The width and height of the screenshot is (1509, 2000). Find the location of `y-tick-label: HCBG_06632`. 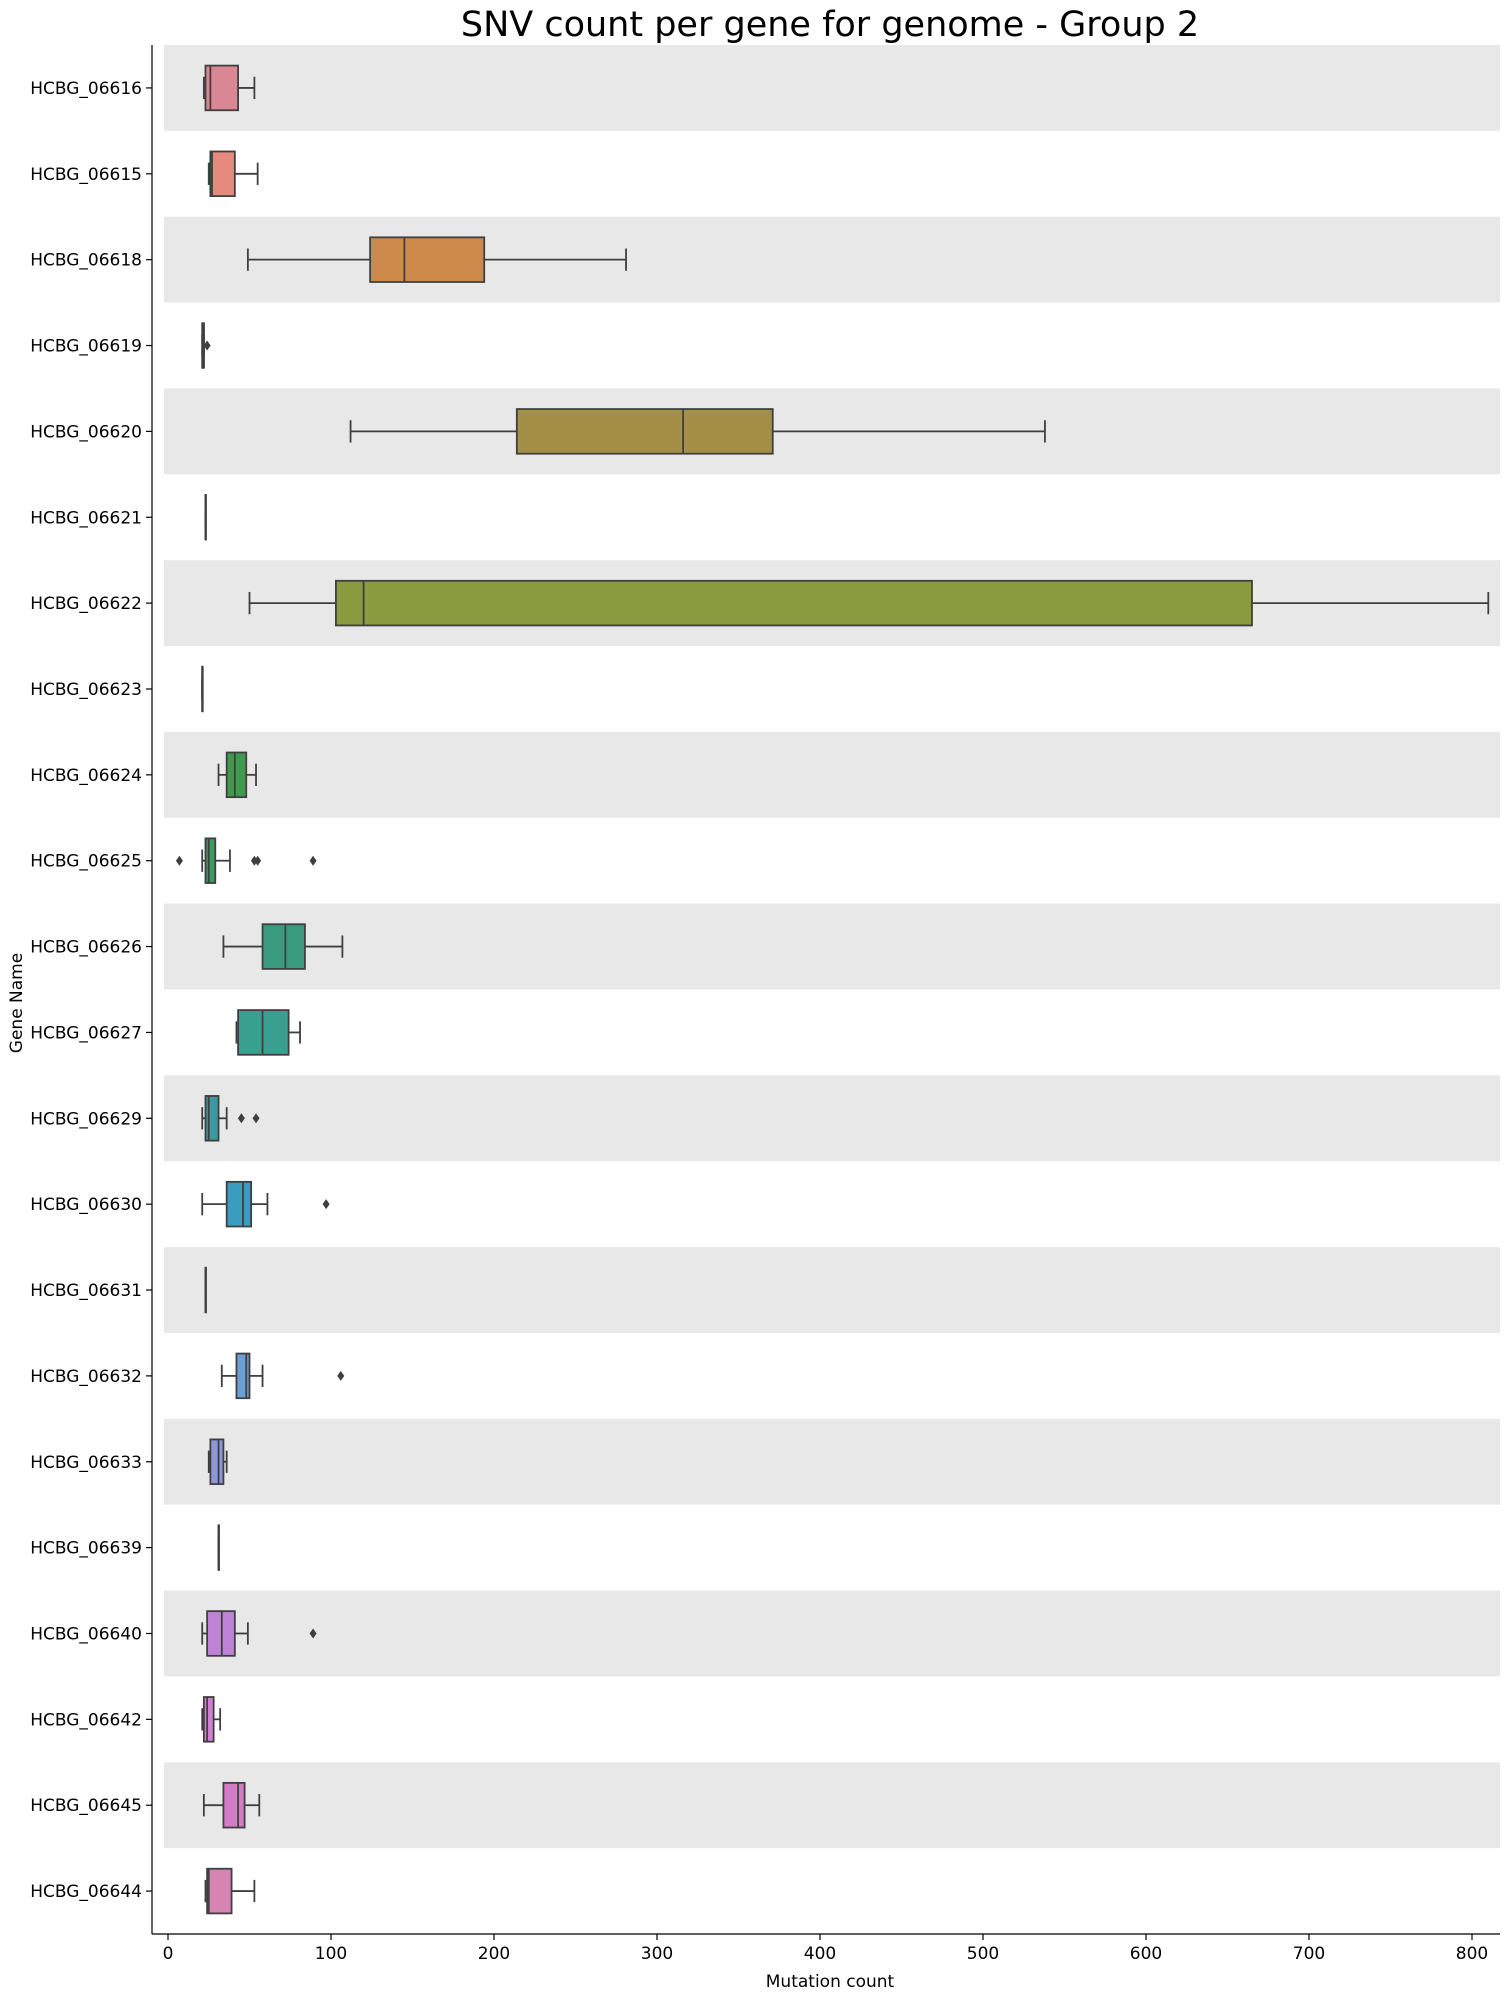

y-tick-label: HCBG_06632 is located at coordinates (86, 1377).